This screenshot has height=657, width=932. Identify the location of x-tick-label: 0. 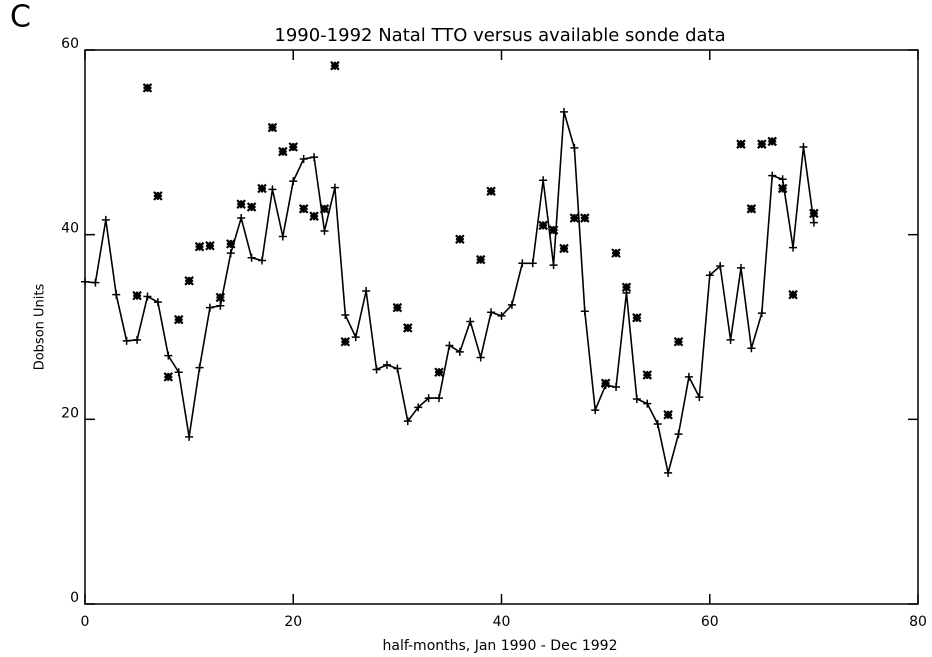
(85, 622).